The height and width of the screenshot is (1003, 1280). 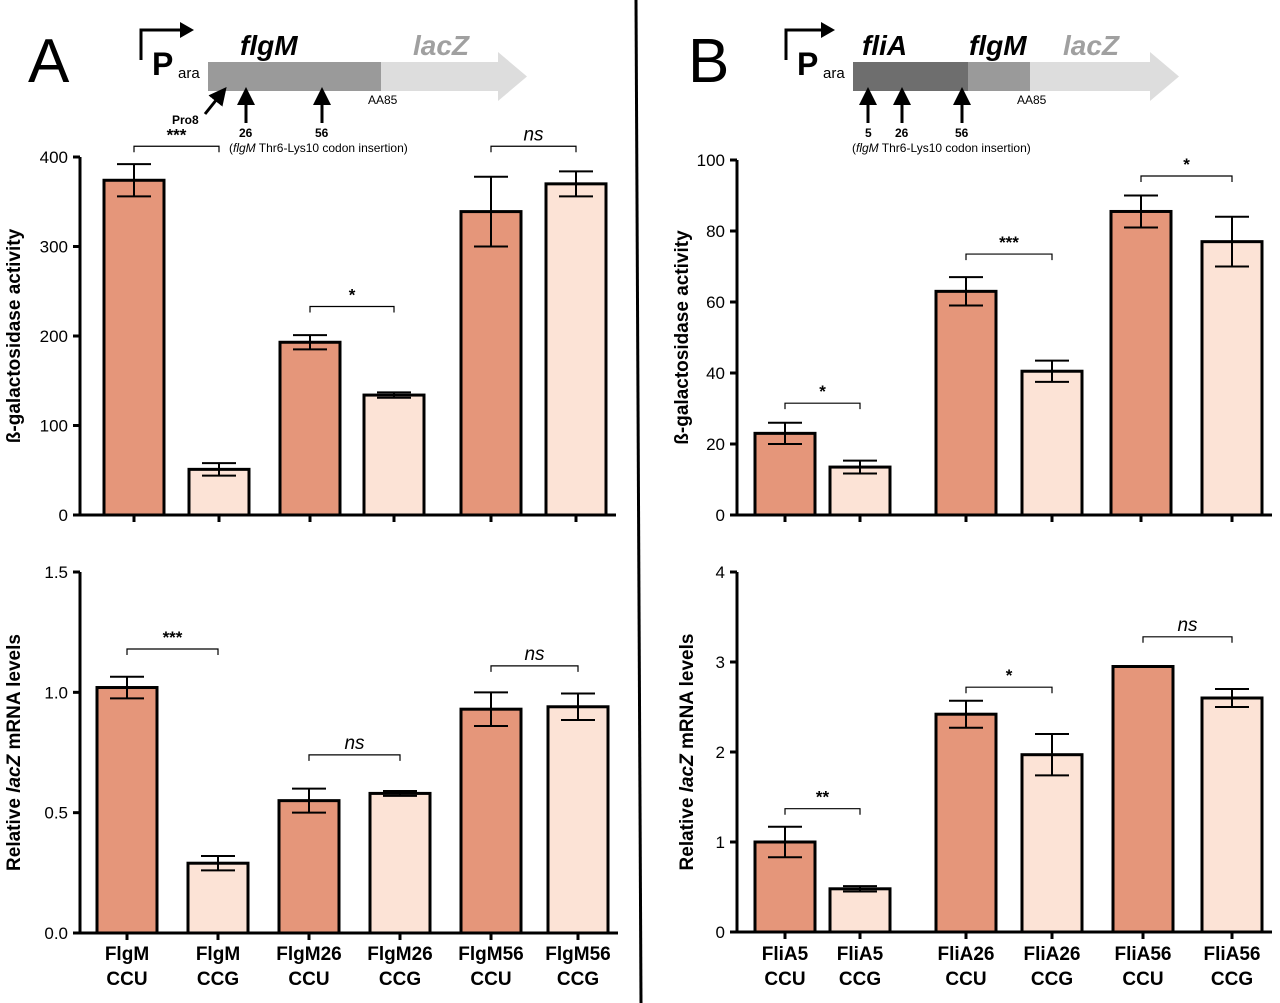 What do you see at coordinates (14, 335) in the screenshot?
I see `y-axis-label: ß-galactosidase activity` at bounding box center [14, 335].